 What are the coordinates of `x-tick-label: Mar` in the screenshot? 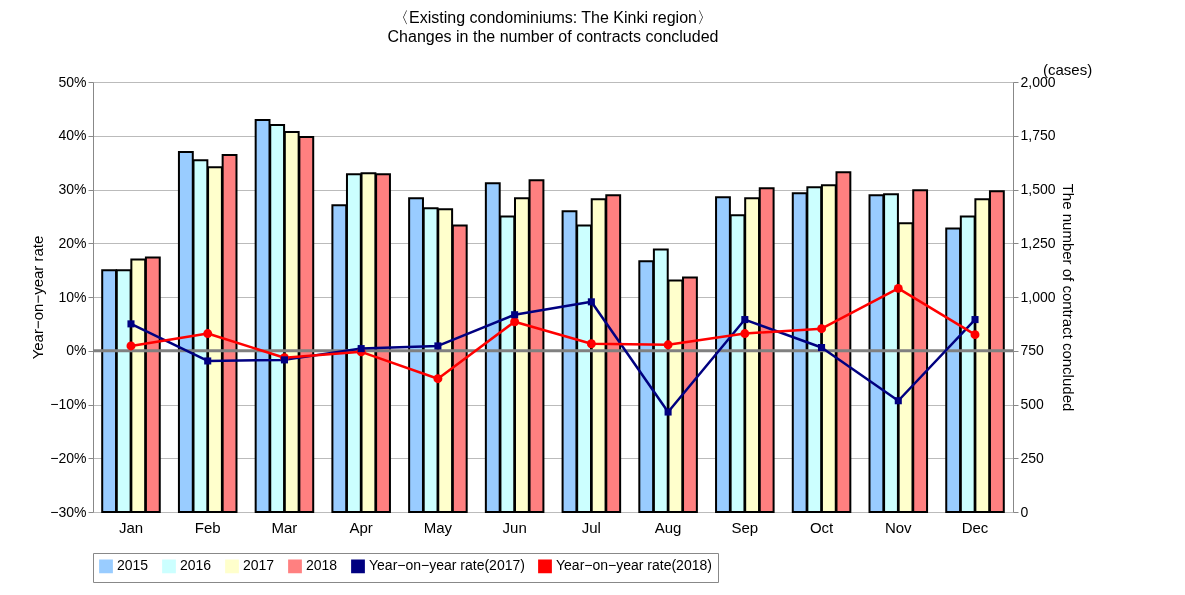 It's located at (284, 527).